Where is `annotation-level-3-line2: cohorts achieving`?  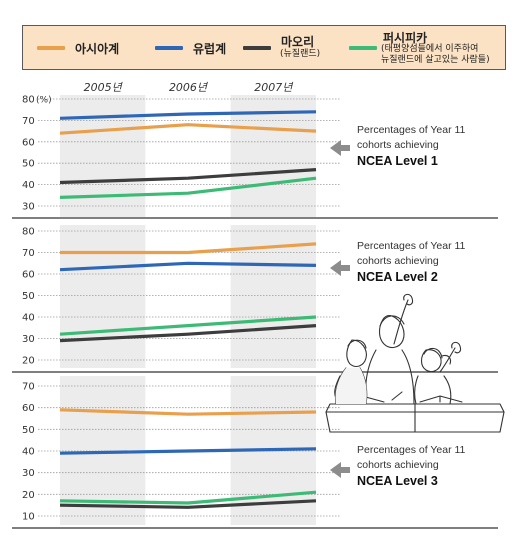 annotation-level-3-line2: cohorts achieving is located at coordinates (398, 465).